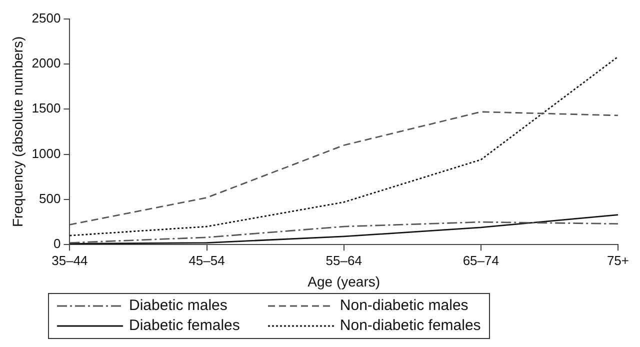 The width and height of the screenshot is (640, 347). I want to click on legend-label: Diabetic males, so click(178, 306).